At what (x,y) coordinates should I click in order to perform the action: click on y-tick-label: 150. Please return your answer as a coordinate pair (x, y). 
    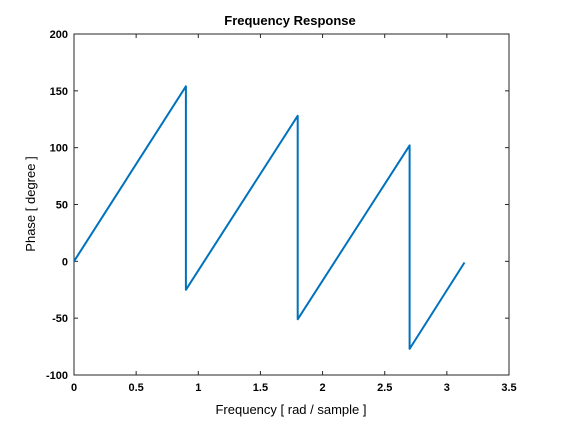
    Looking at the image, I should click on (59, 92).